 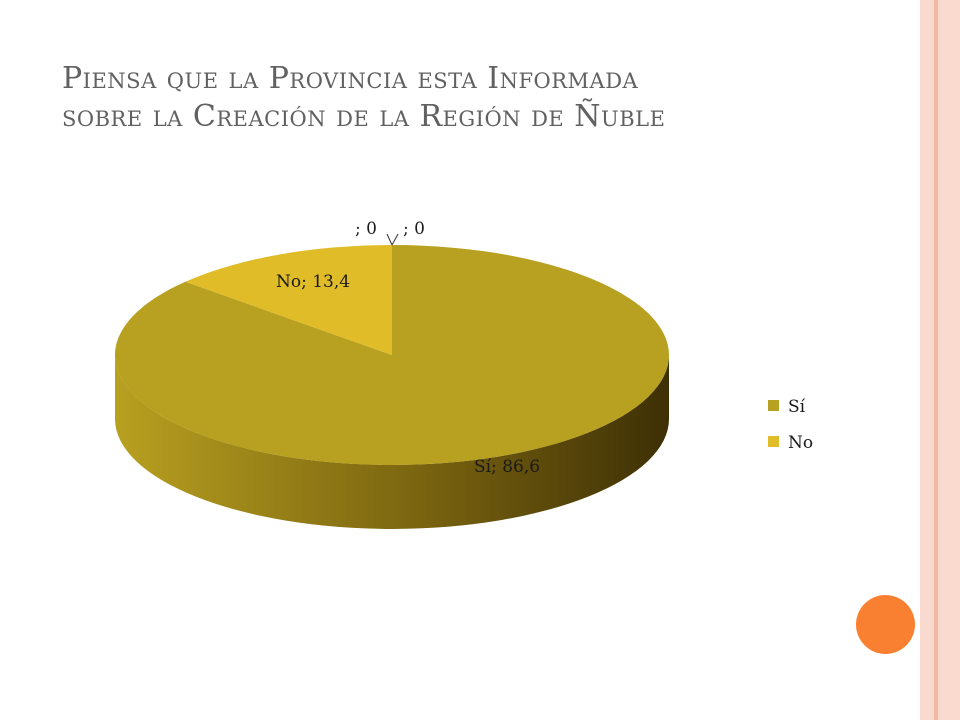 What do you see at coordinates (927, 360) in the screenshot?
I see `border-stripe-outer` at bounding box center [927, 360].